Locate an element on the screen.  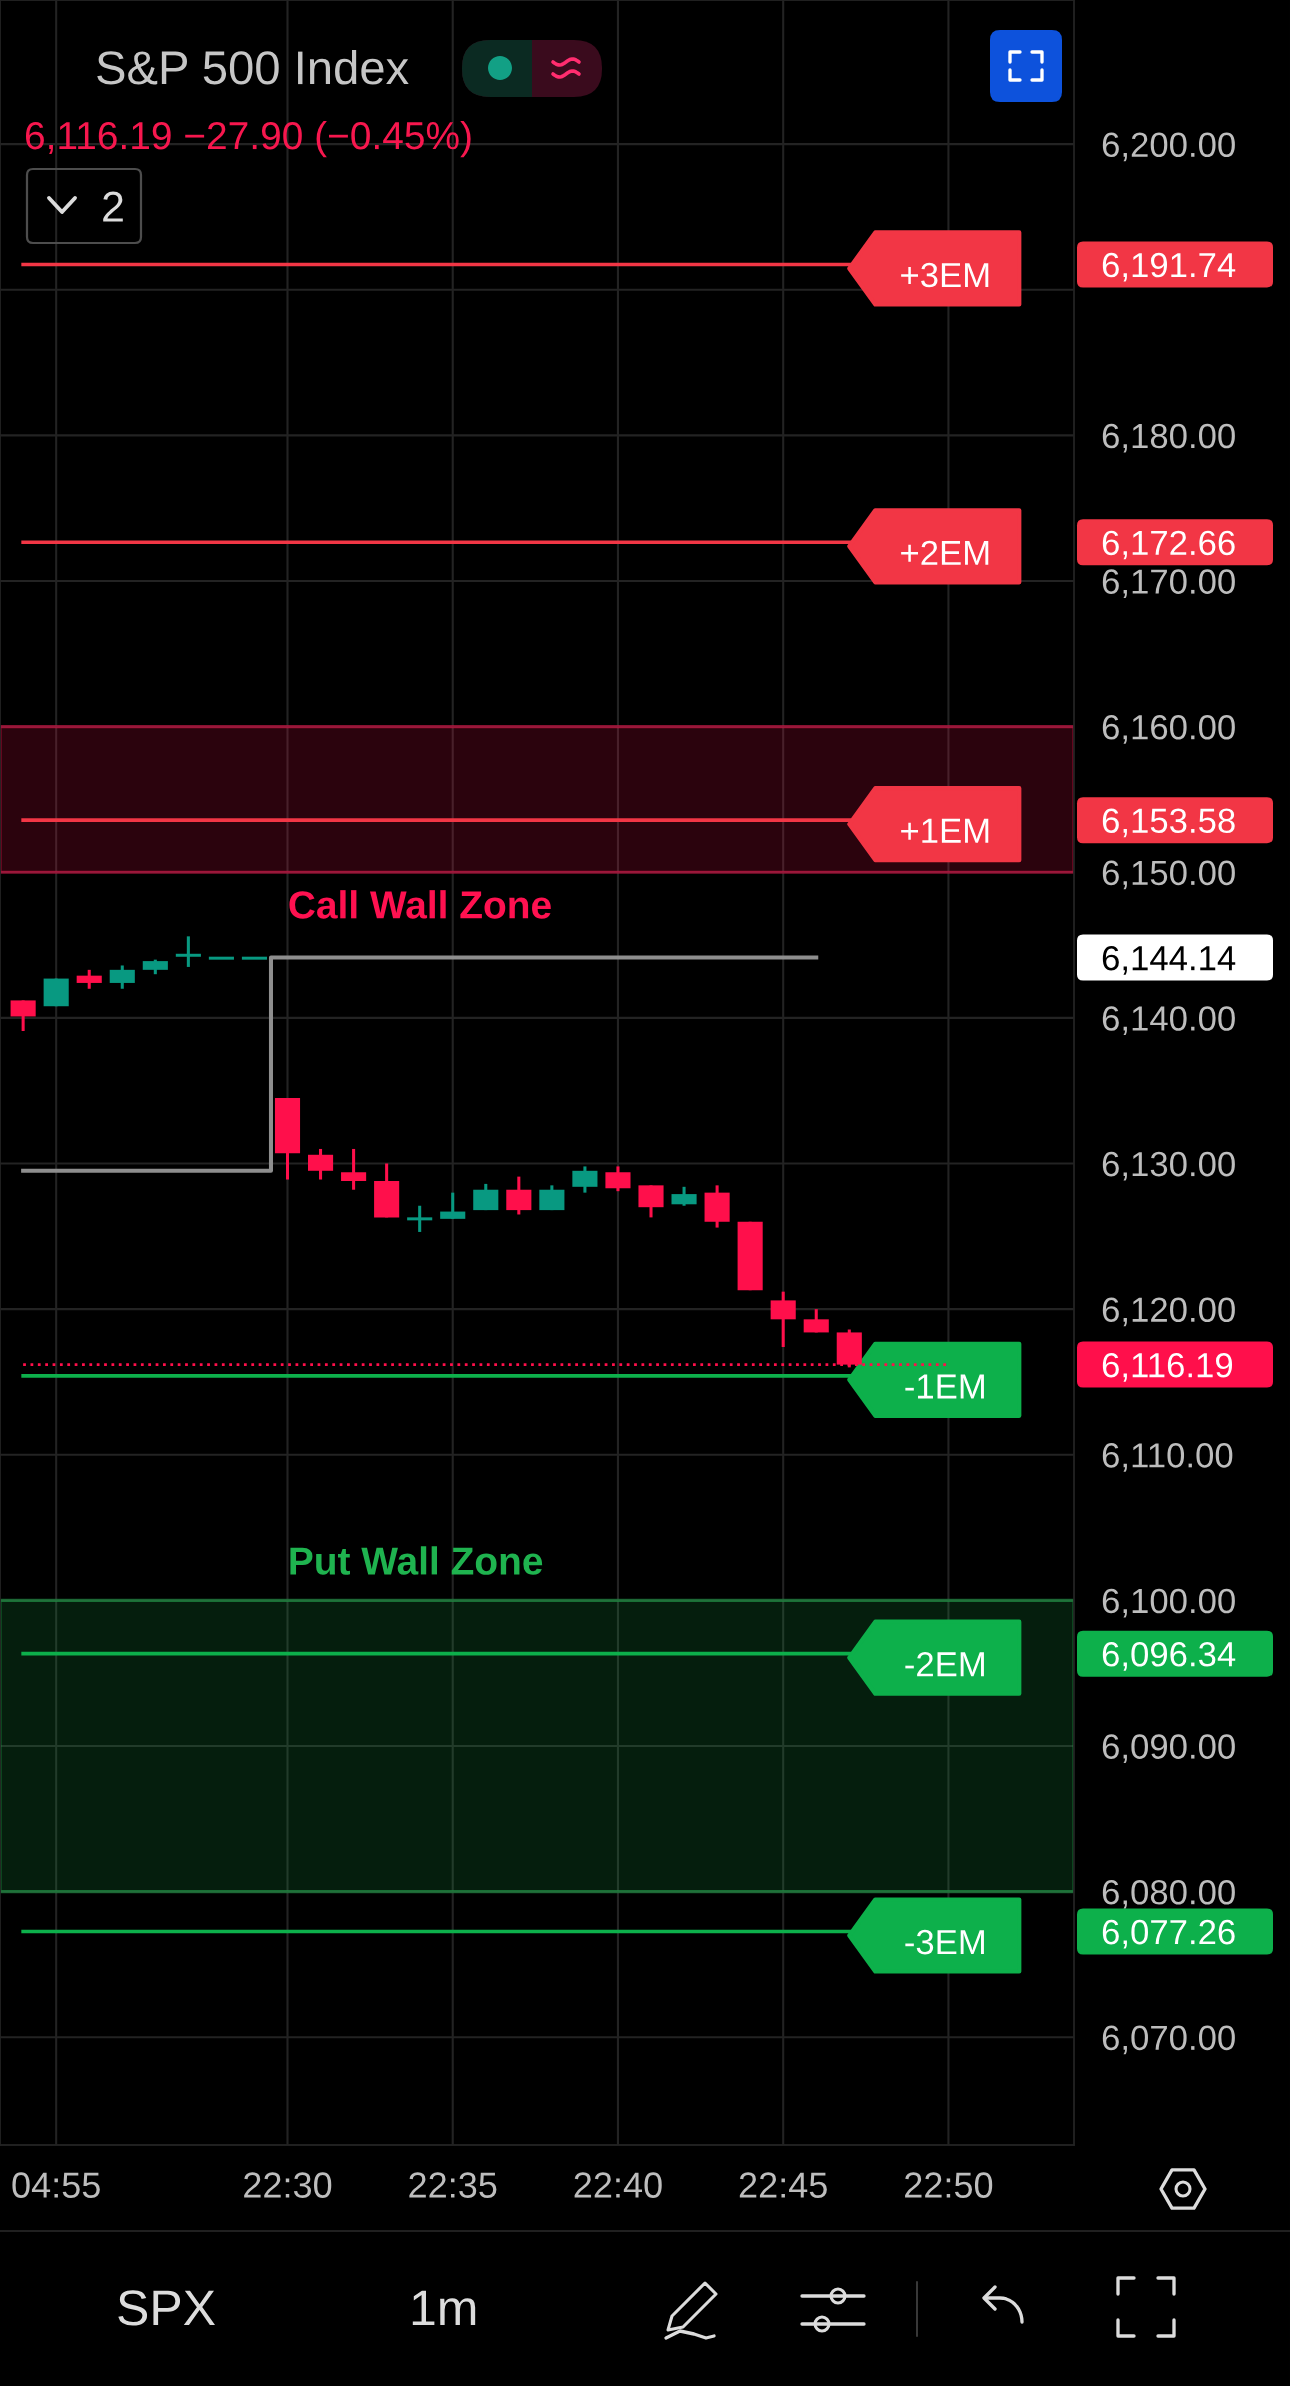
y2-tick-label: 6,116.19 is located at coordinates (1167, 1367).